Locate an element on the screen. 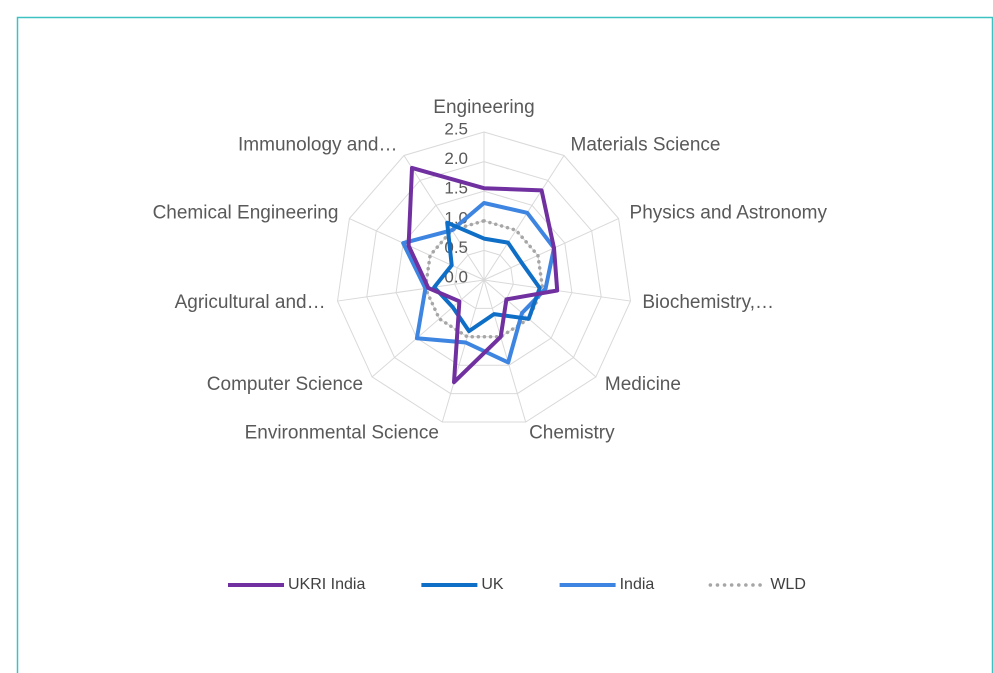 This screenshot has width=993, height=673. tick-label: 0.0 is located at coordinates (456, 276).